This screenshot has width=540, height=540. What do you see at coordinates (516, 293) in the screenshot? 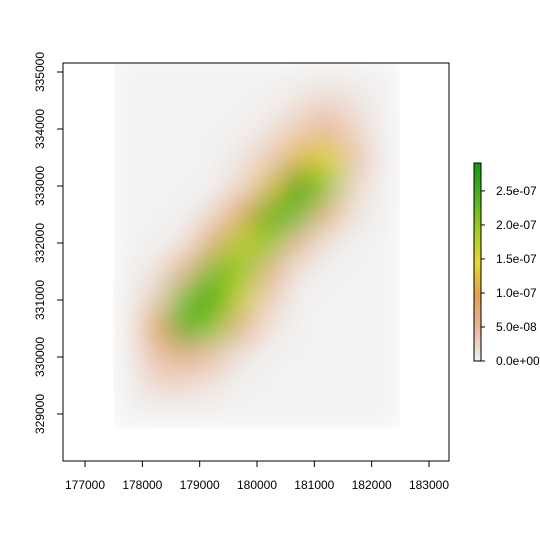
I see `colorbar-label: 1.0e-07` at bounding box center [516, 293].